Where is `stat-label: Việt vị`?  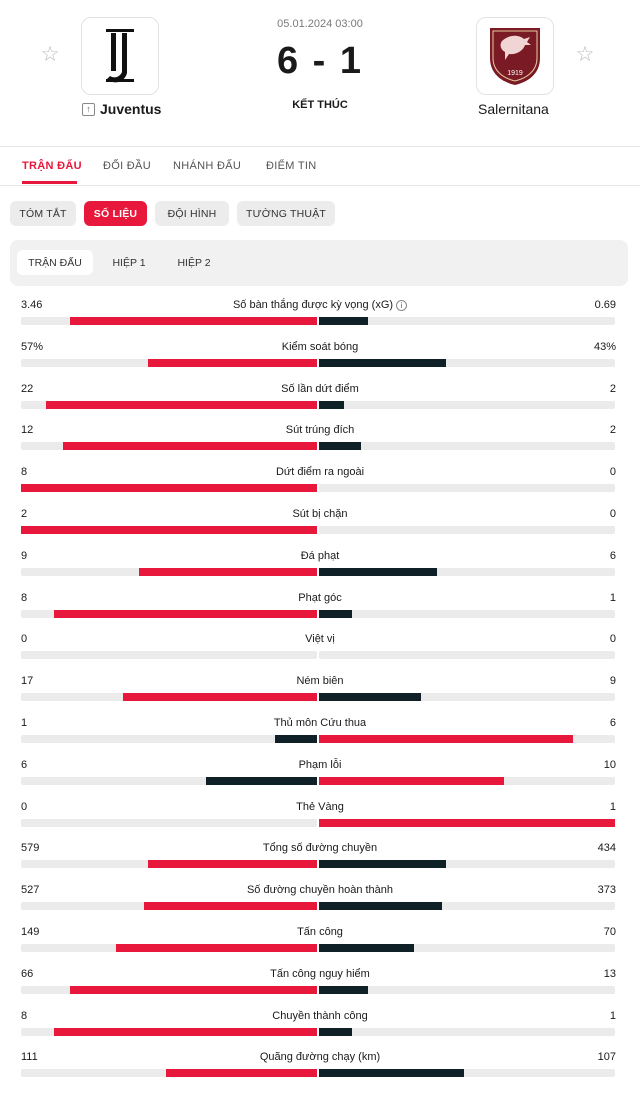 stat-label: Việt vị is located at coordinates (320, 639).